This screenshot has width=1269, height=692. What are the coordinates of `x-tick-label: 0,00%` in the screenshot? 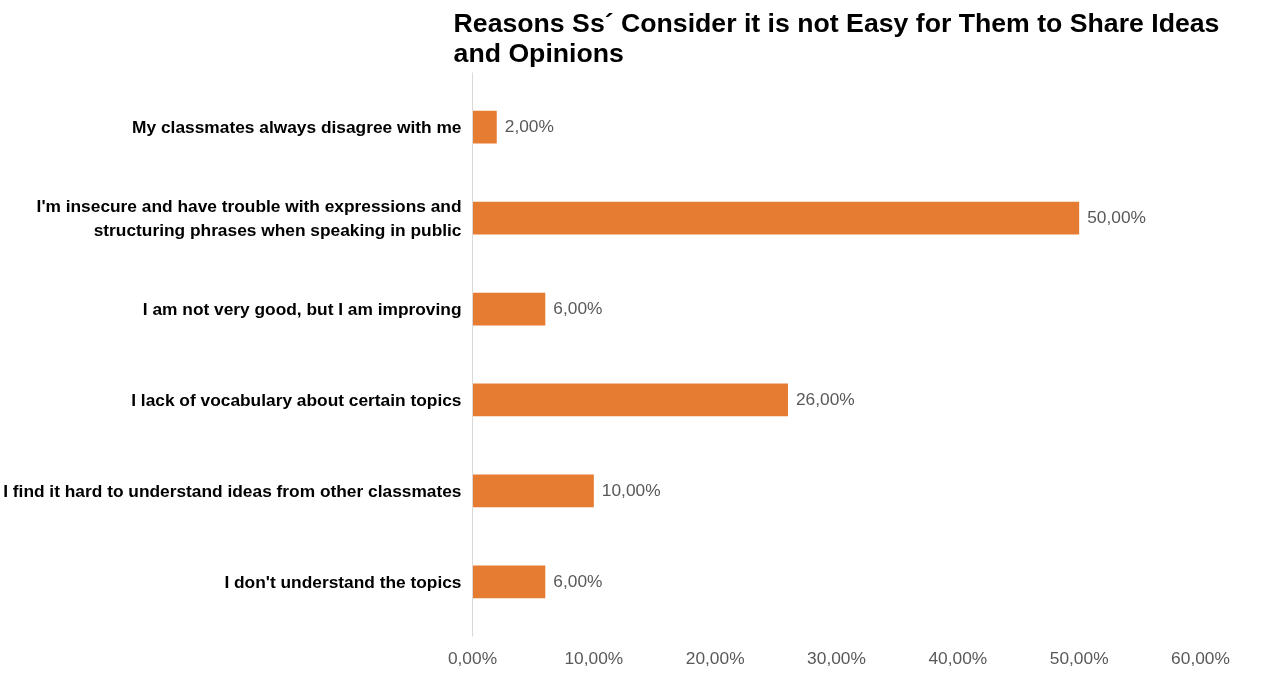 It's located at (472, 657).